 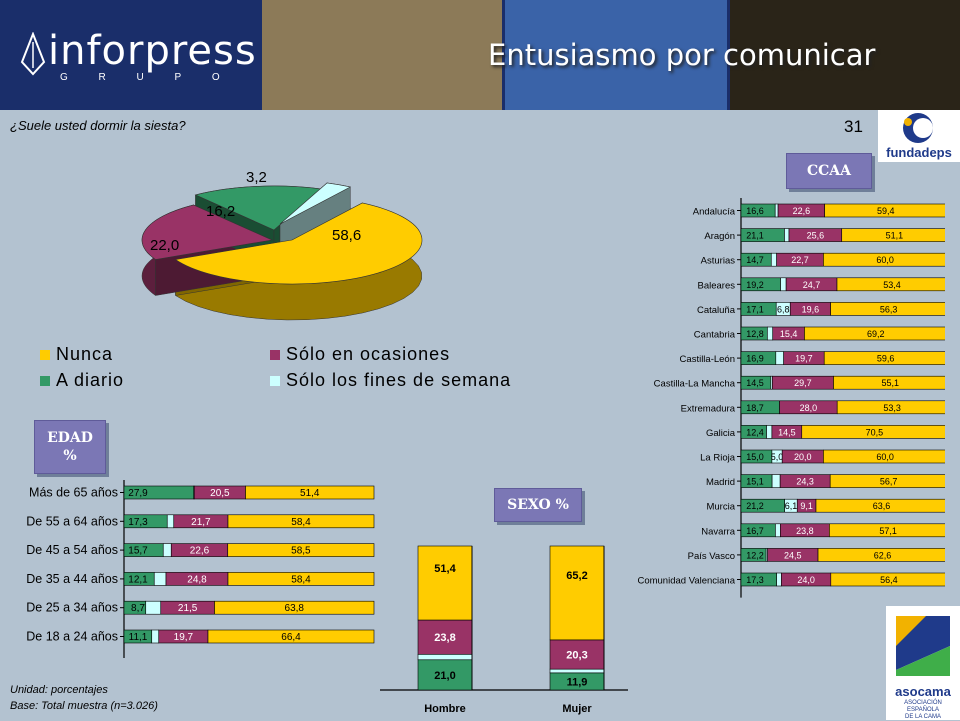 I want to click on bar-label-diario: 17,3, so click(x=755, y=580).